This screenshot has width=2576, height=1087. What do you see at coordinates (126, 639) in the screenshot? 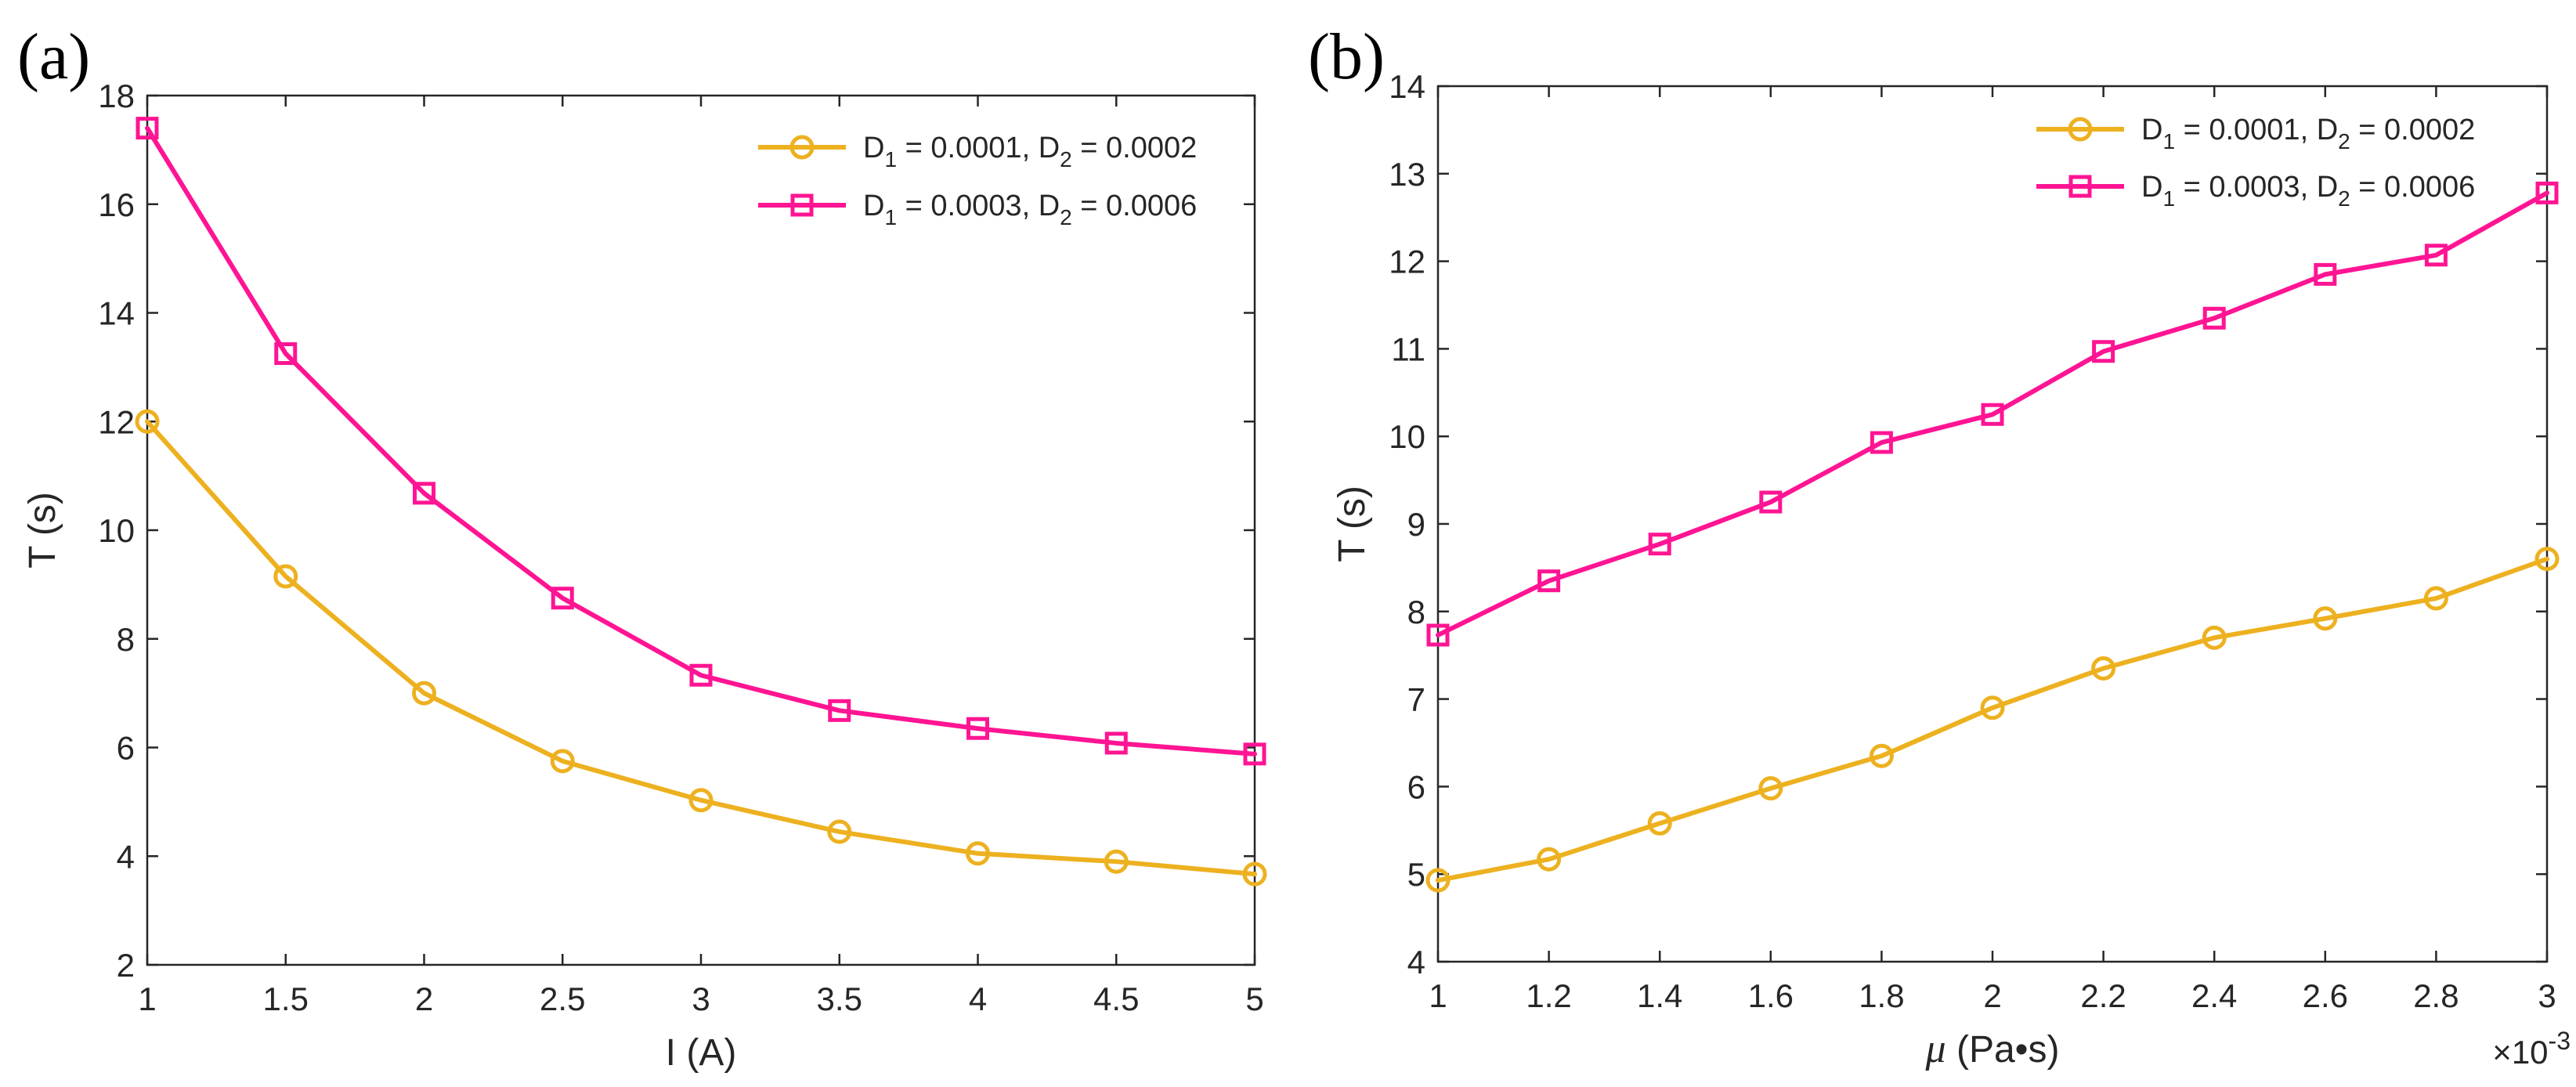
I see `y-tick-label: 8` at bounding box center [126, 639].